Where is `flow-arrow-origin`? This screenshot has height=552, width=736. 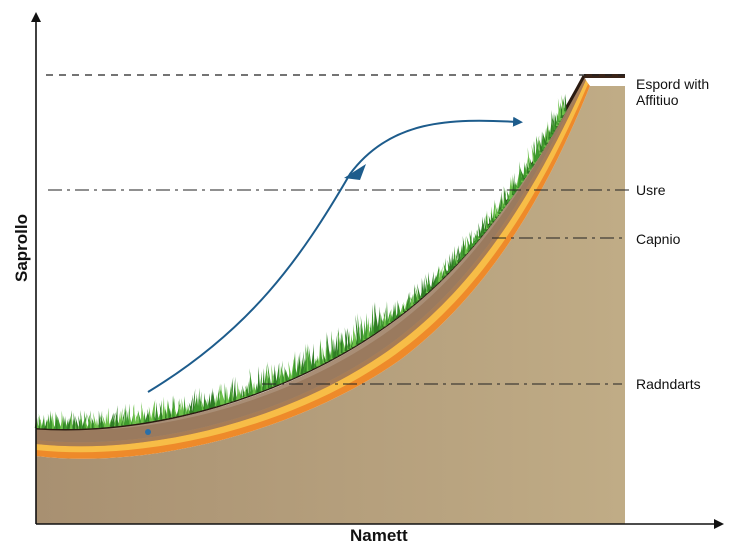 flow-arrow-origin is located at coordinates (148, 432).